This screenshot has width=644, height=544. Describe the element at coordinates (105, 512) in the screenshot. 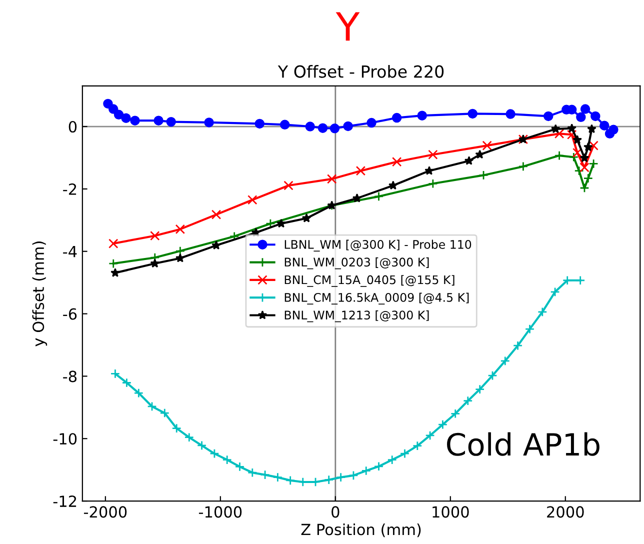

I see `x-tick-label: -2000` at that location.